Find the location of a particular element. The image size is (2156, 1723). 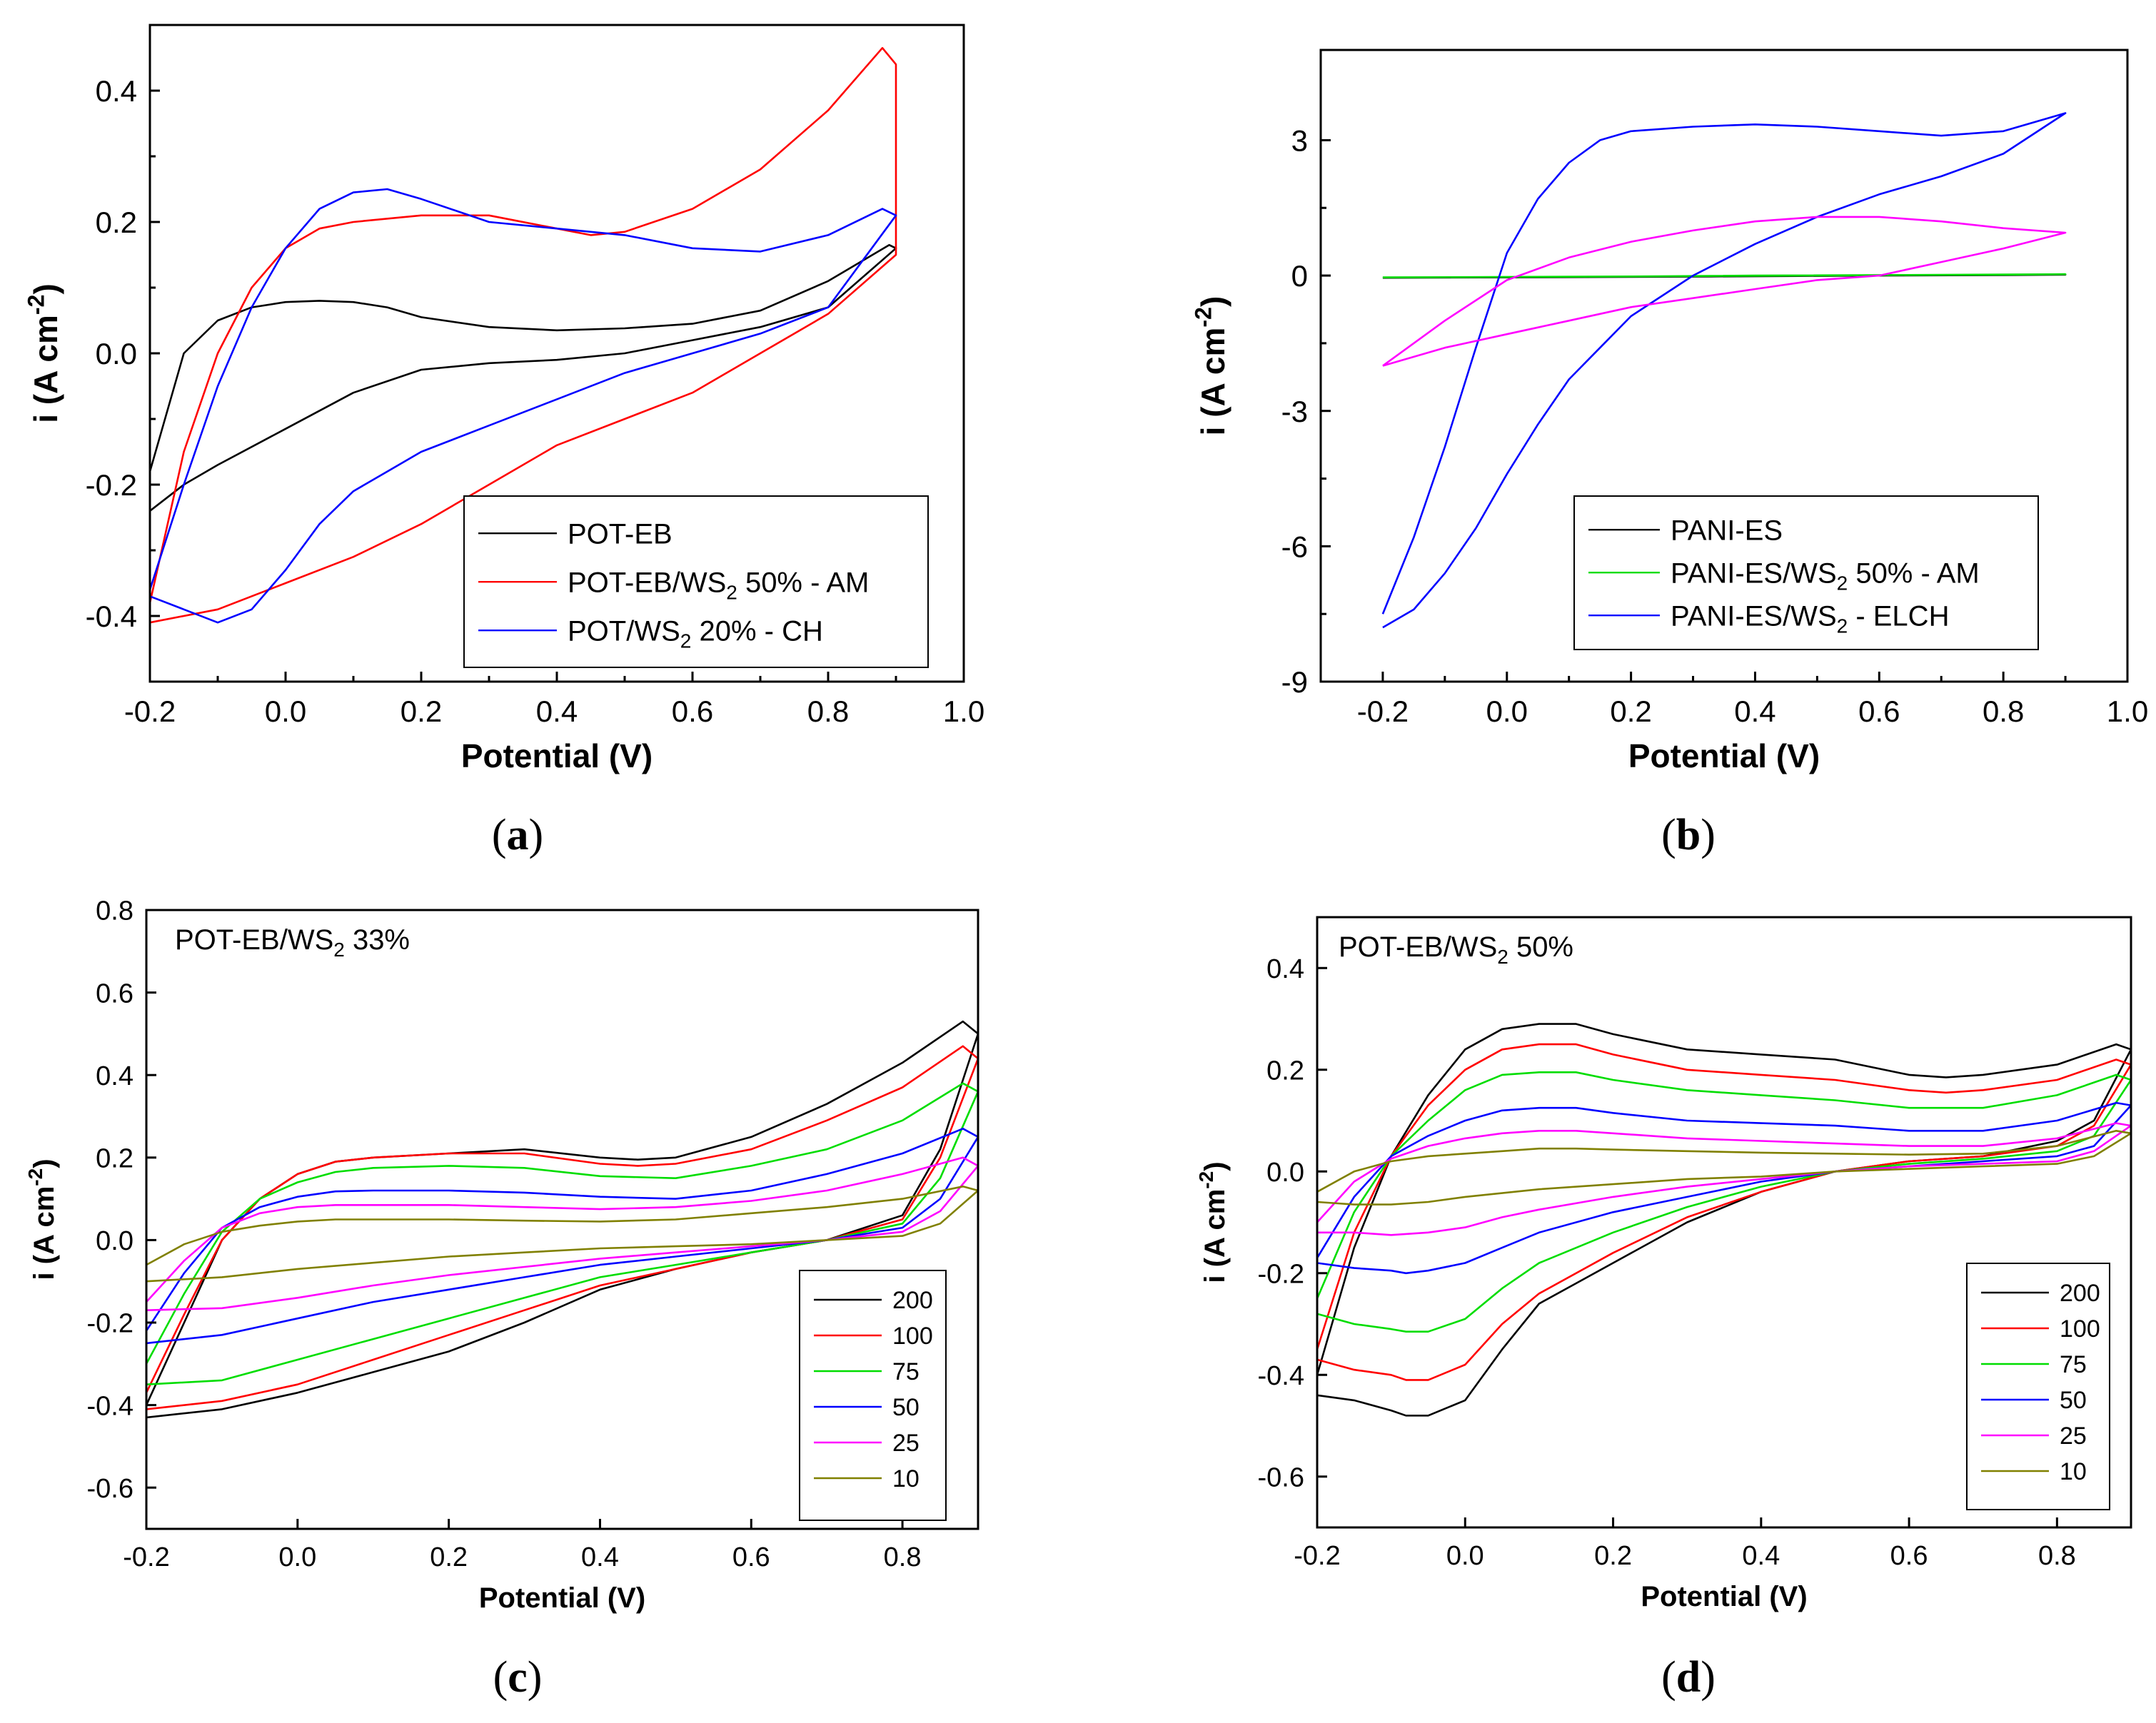

legend: 200 100 75 50 25 10 is located at coordinates (873, 1395).